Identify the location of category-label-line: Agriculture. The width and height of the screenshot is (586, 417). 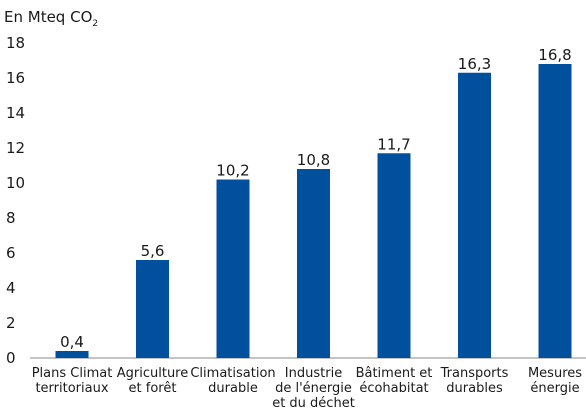
(153, 373).